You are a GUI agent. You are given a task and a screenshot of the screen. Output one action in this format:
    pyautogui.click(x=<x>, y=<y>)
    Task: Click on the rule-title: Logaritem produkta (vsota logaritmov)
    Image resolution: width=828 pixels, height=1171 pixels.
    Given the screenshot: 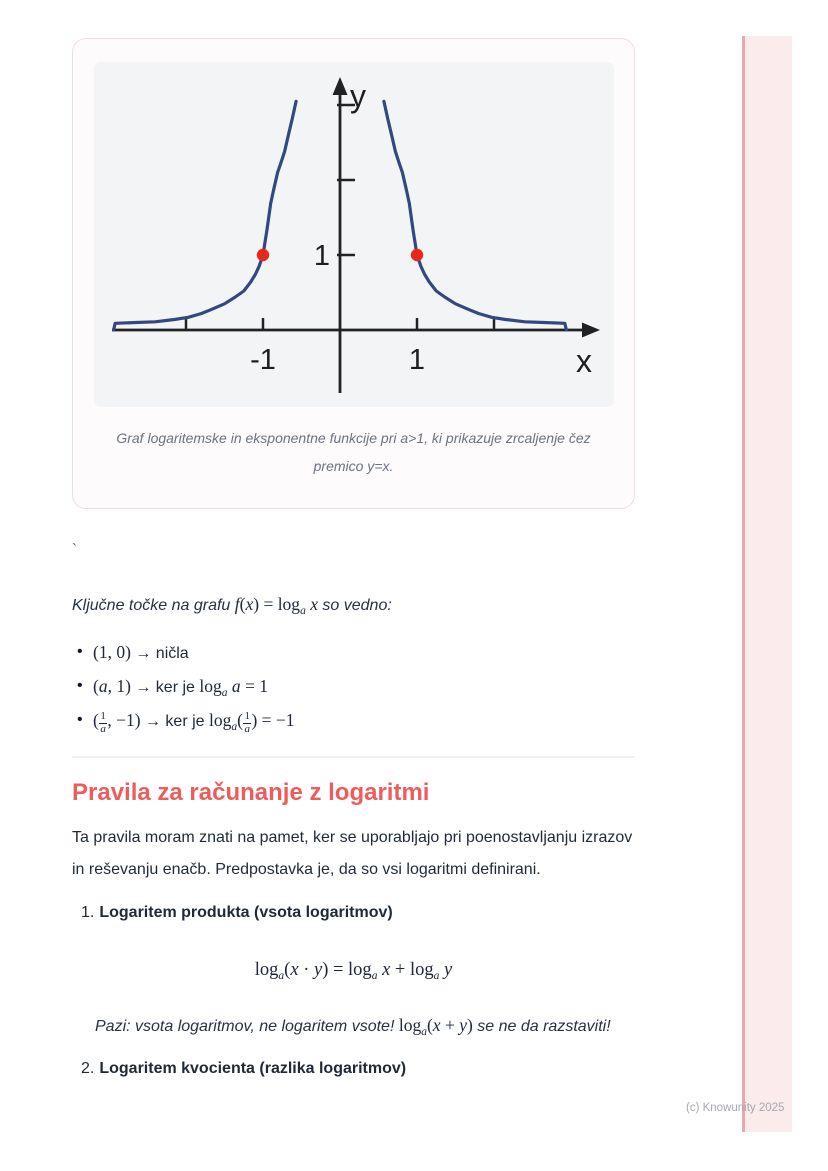 What is the action you would take?
    pyautogui.click(x=246, y=912)
    